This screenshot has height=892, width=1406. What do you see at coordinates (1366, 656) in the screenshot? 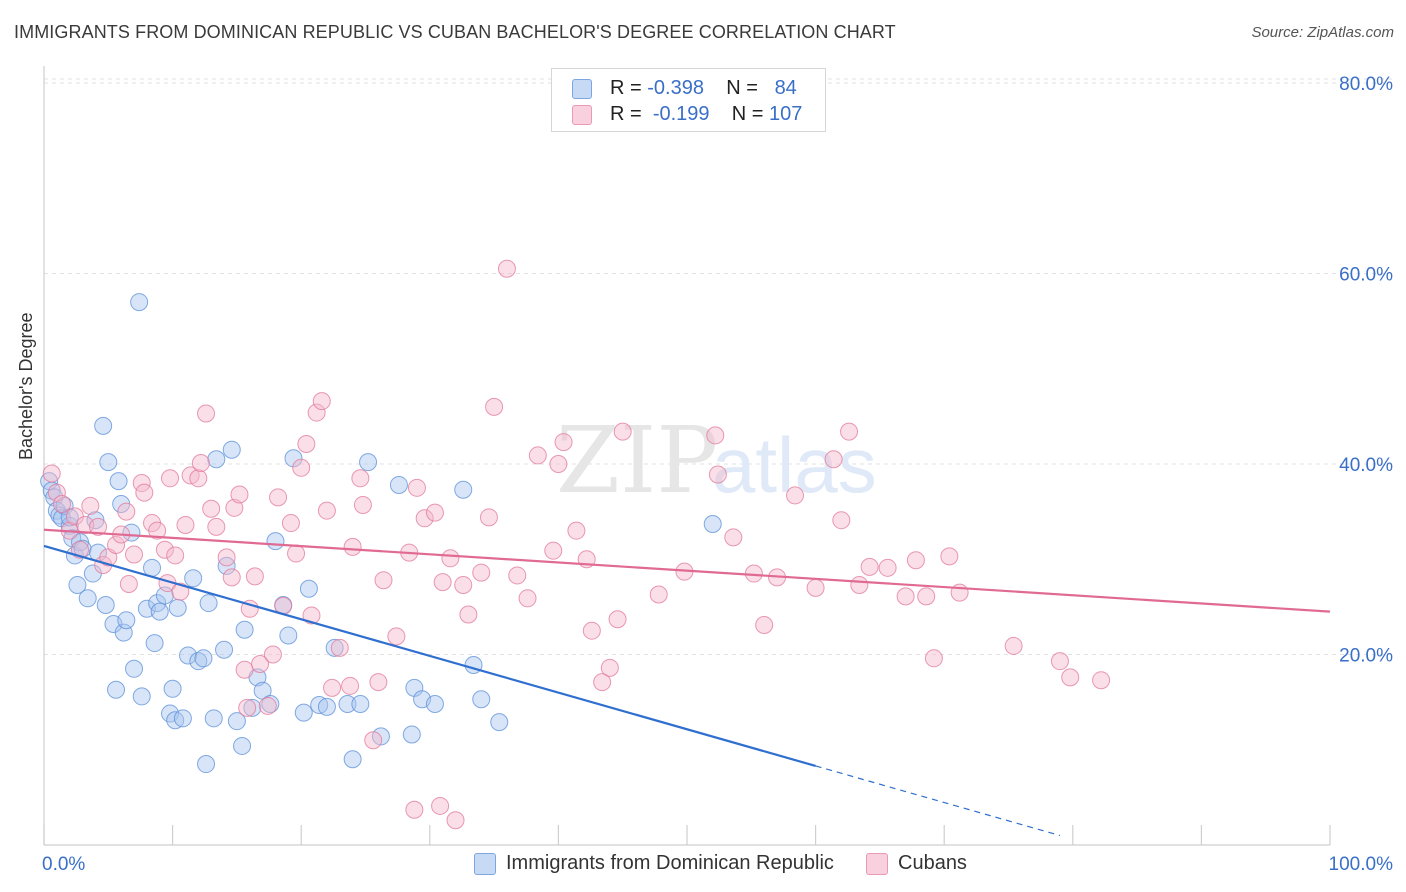
I see `y-tick-label: 20.0%` at bounding box center [1366, 656].